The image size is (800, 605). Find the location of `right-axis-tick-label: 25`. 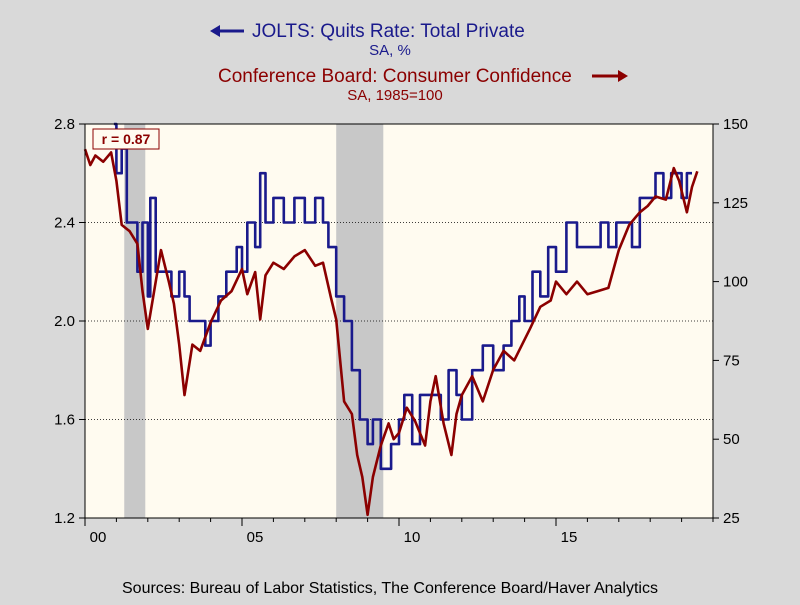

right-axis-tick-label: 25 is located at coordinates (731, 518).